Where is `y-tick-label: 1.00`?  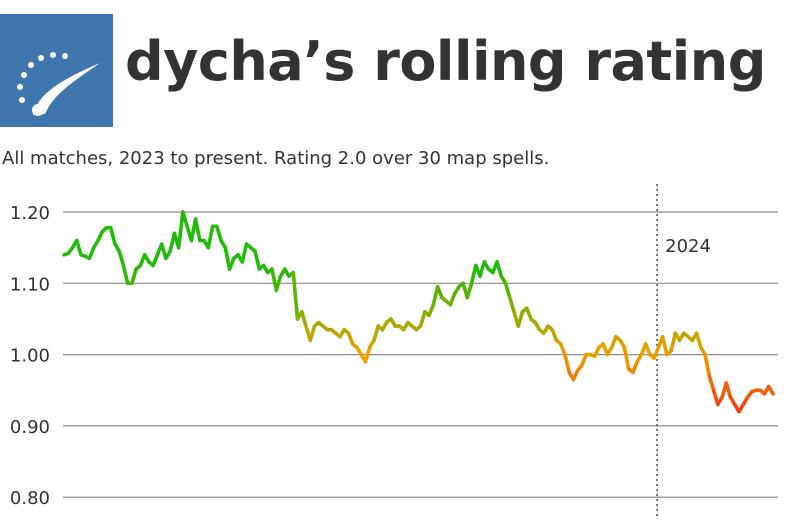
y-tick-label: 1.00 is located at coordinates (30, 356).